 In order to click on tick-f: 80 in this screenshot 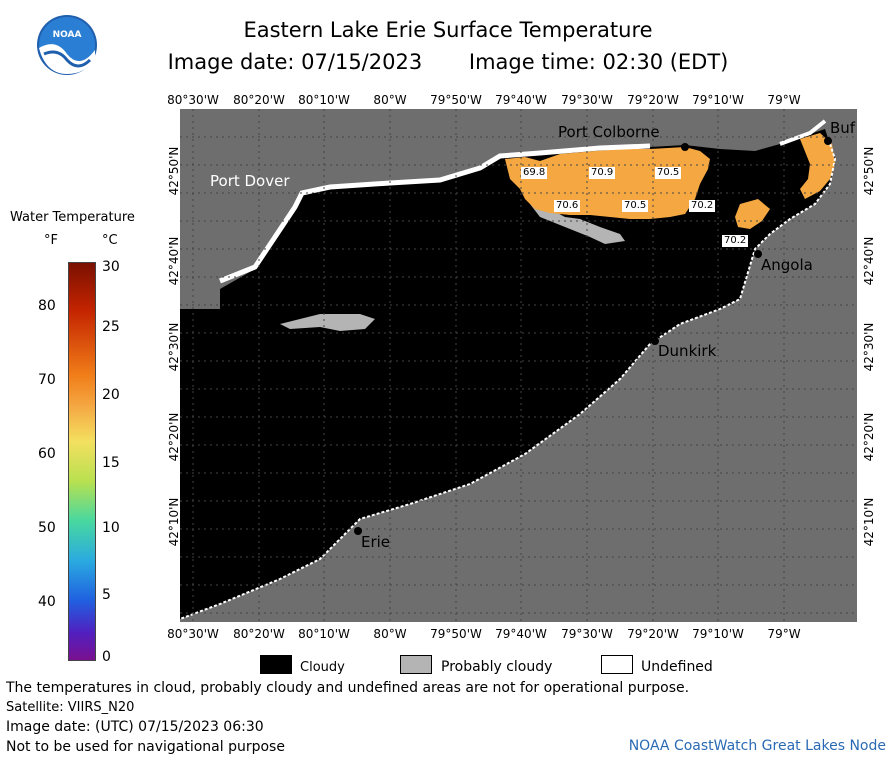, I will do `click(47, 306)`.